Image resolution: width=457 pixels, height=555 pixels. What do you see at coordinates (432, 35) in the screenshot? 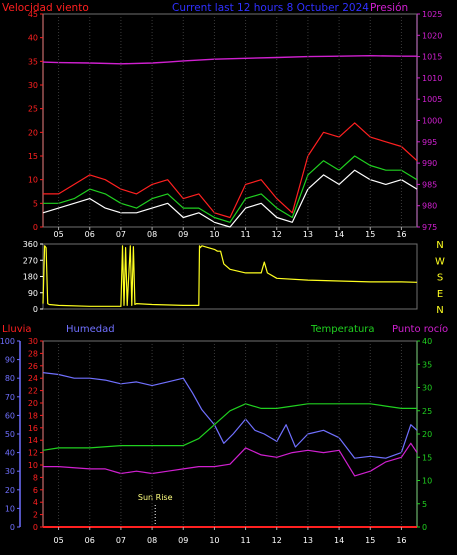
I see `pressure-tick-label: 1020` at bounding box center [432, 35].